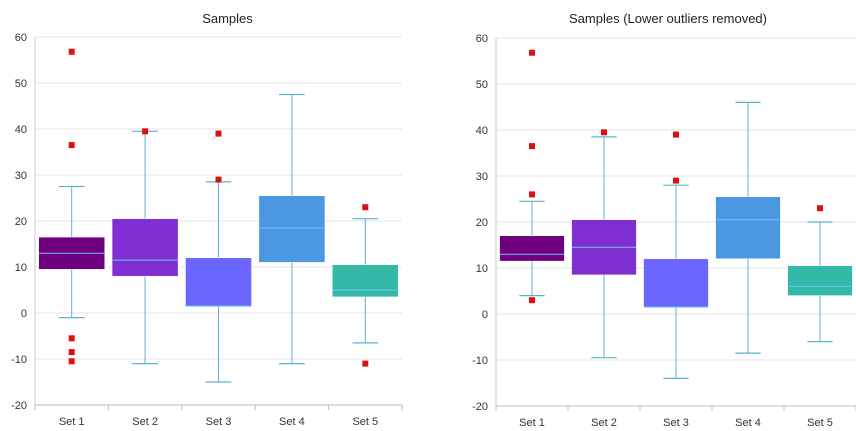 This screenshot has height=431, width=856. I want to click on chart-title: Samples (Lower outliers removed), so click(668, 18).